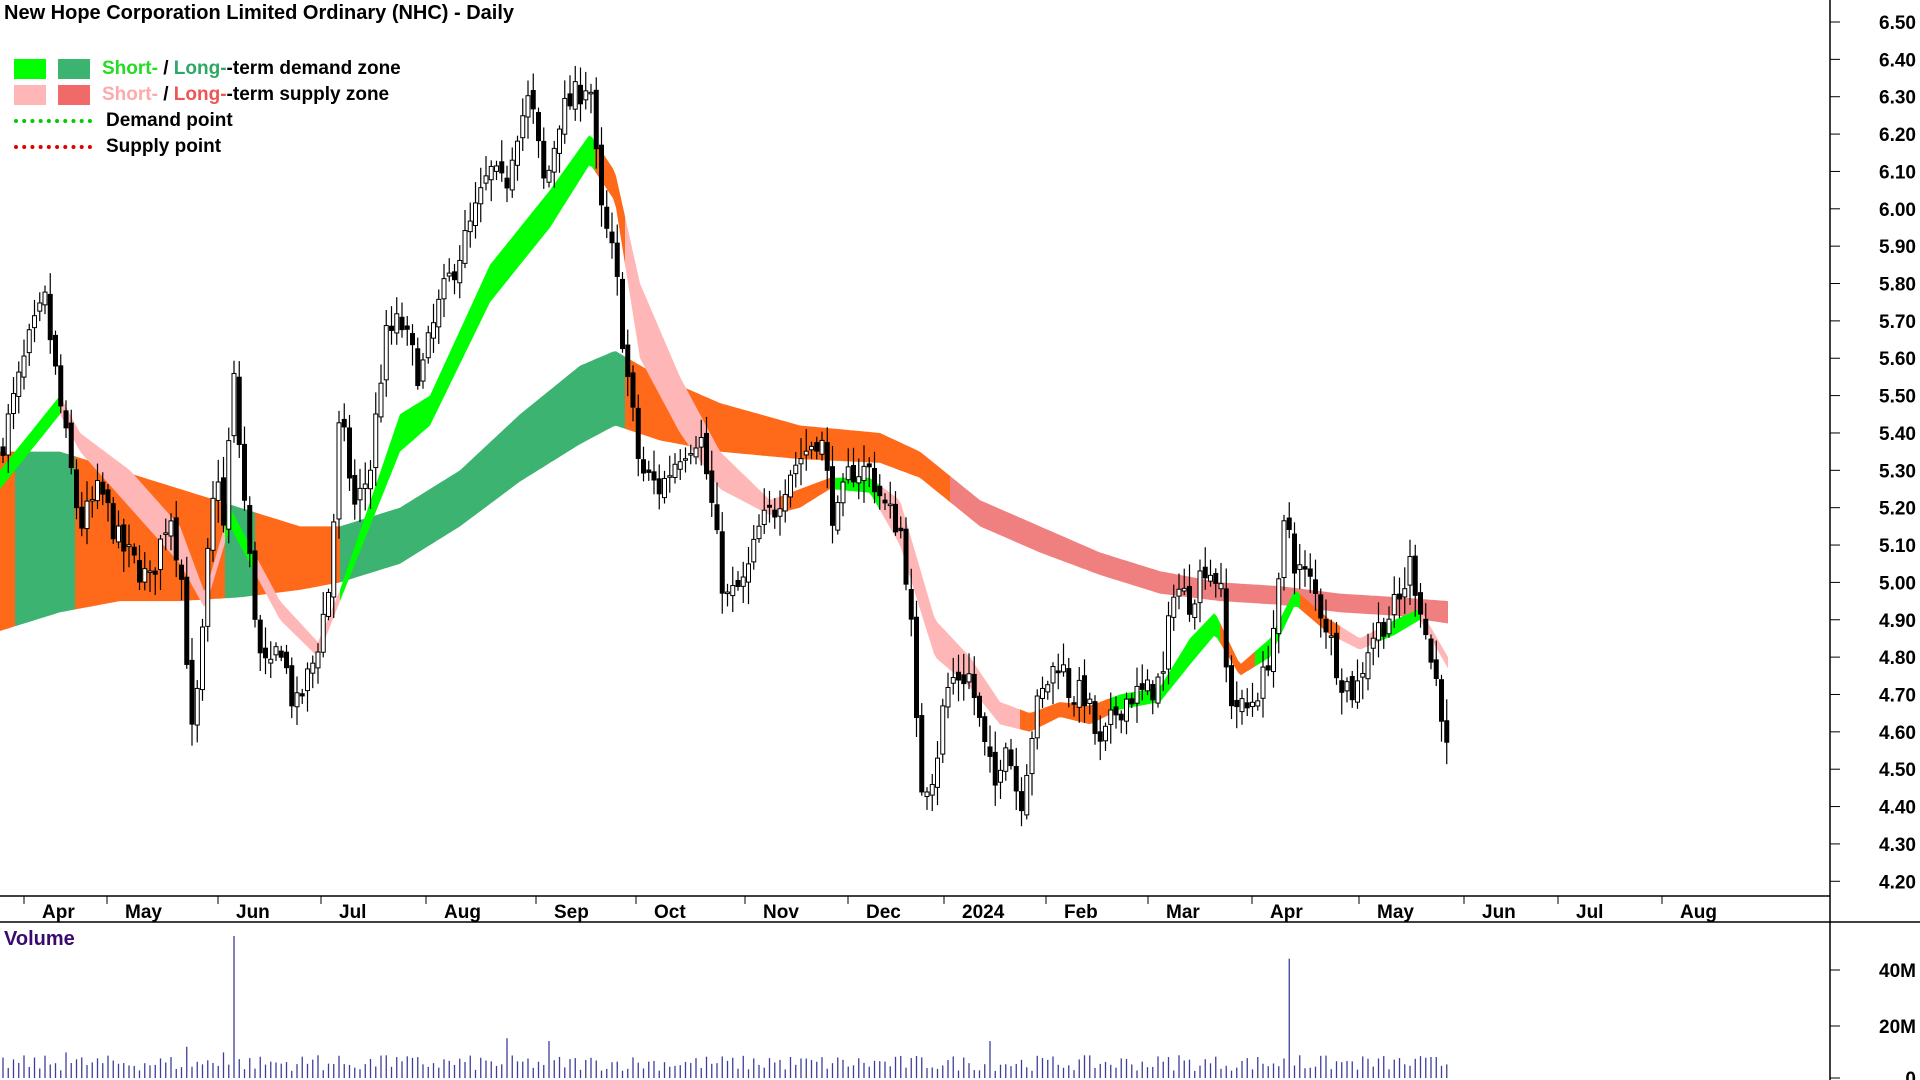 The height and width of the screenshot is (1080, 1920). I want to click on long-demand-swatch, so click(74, 69).